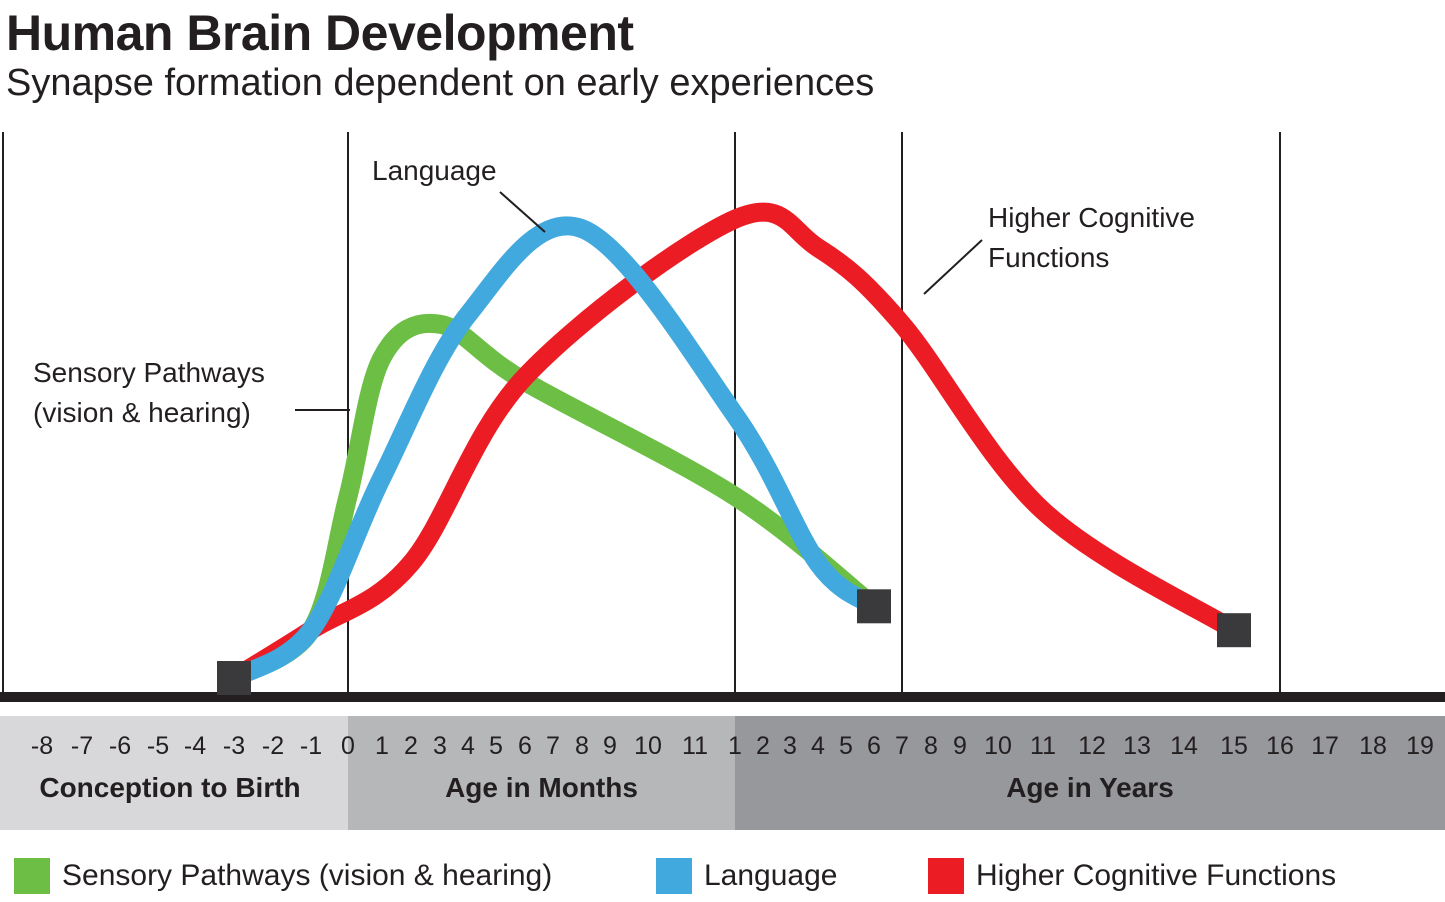 The height and width of the screenshot is (902, 1445). Describe the element at coordinates (1137, 746) in the screenshot. I see `tick-label: 13` at that location.